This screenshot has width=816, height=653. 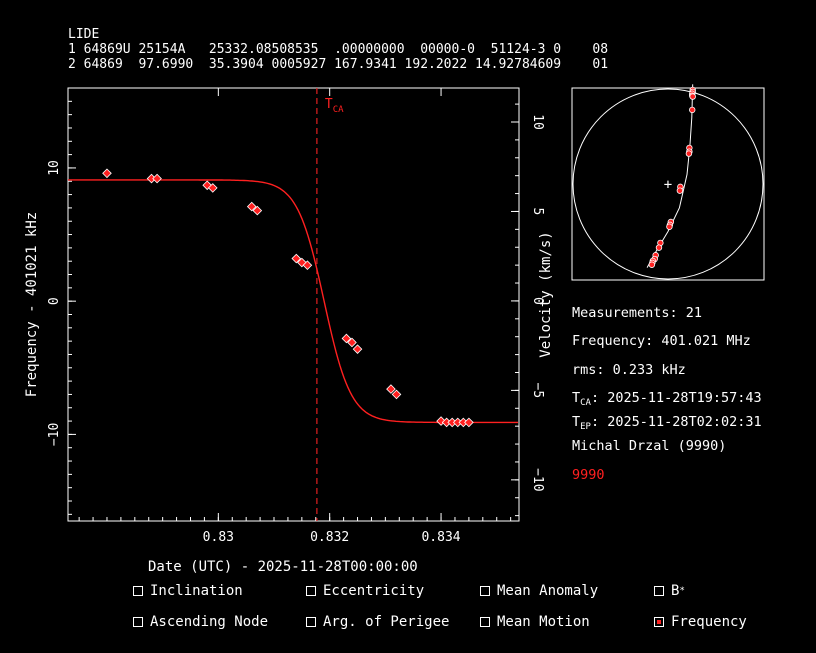 I want to click on tca-info-label: T, so click(x=576, y=398).